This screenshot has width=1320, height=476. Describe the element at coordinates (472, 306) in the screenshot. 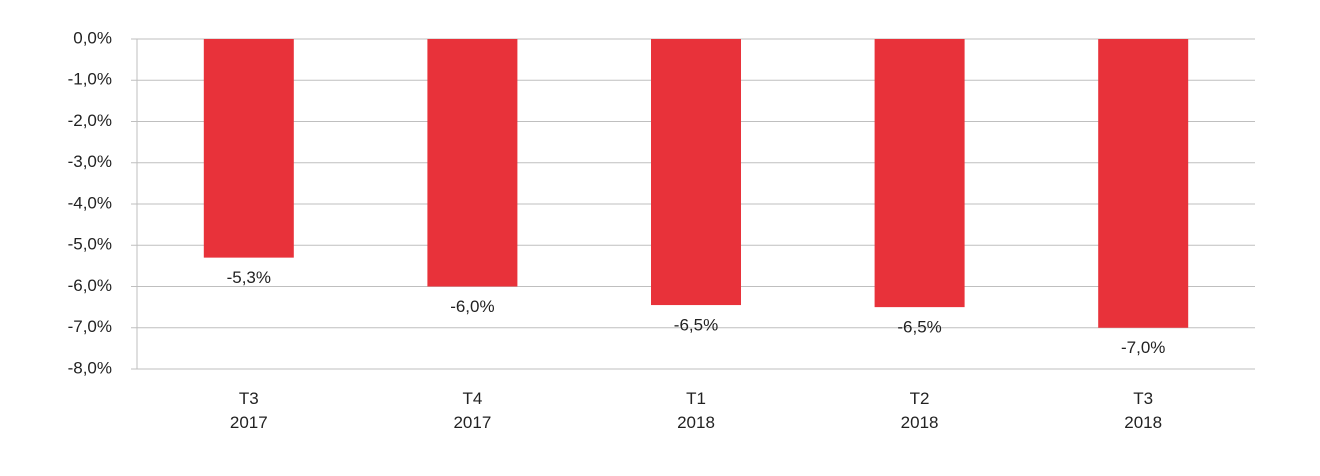

I see `value-label: -6,0%` at that location.